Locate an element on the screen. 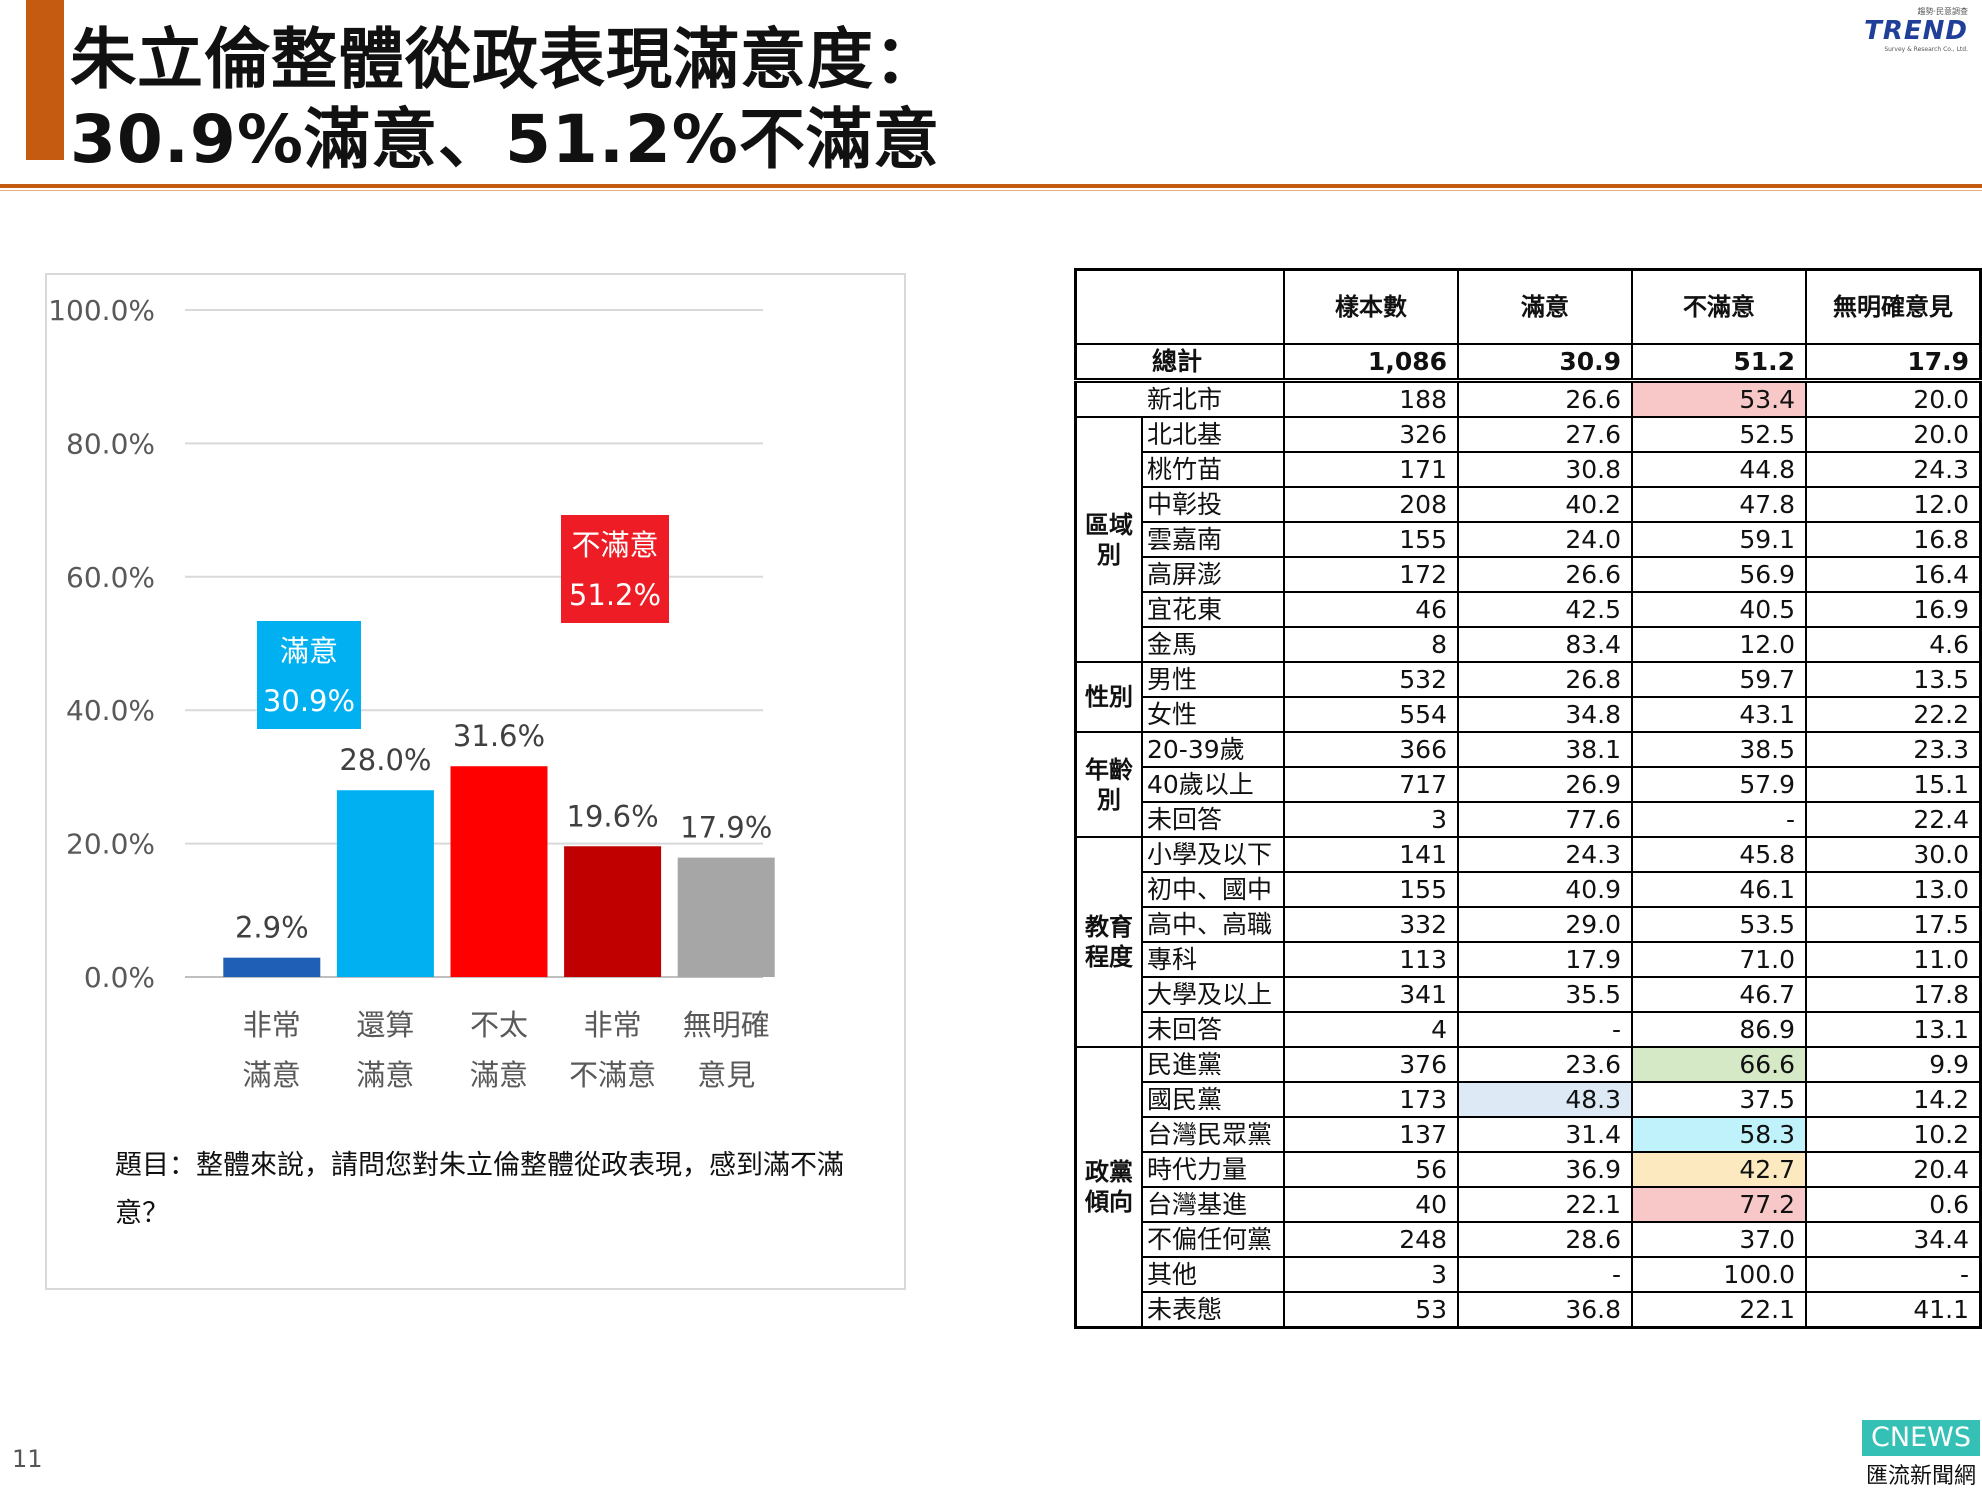 The width and height of the screenshot is (1982, 1490). table-cell: 16.9 is located at coordinates (1893, 609).